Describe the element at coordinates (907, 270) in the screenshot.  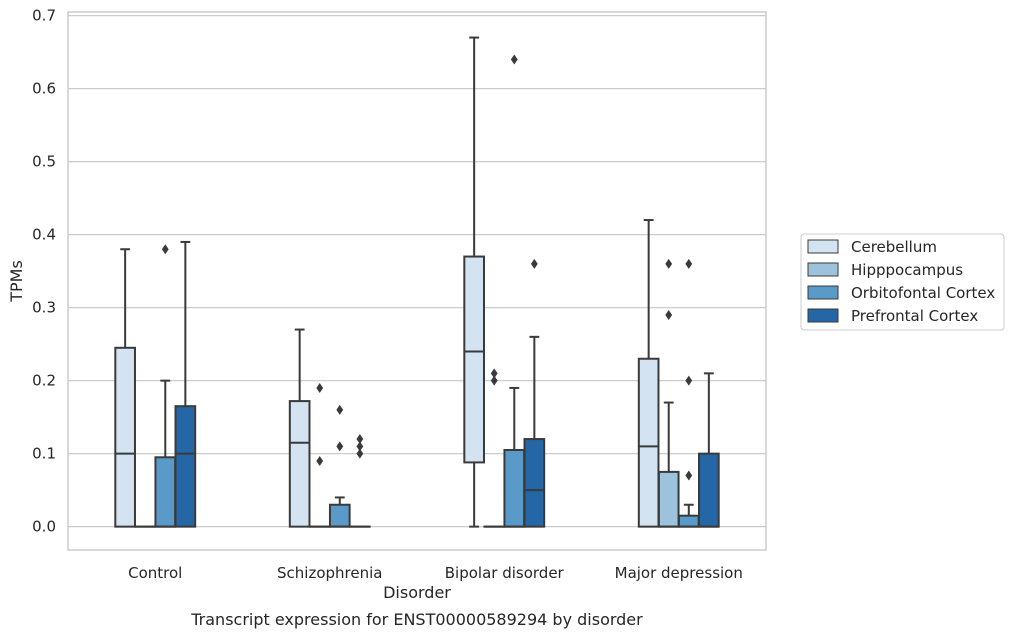
I see `legend-label: Hipppocampus` at that location.